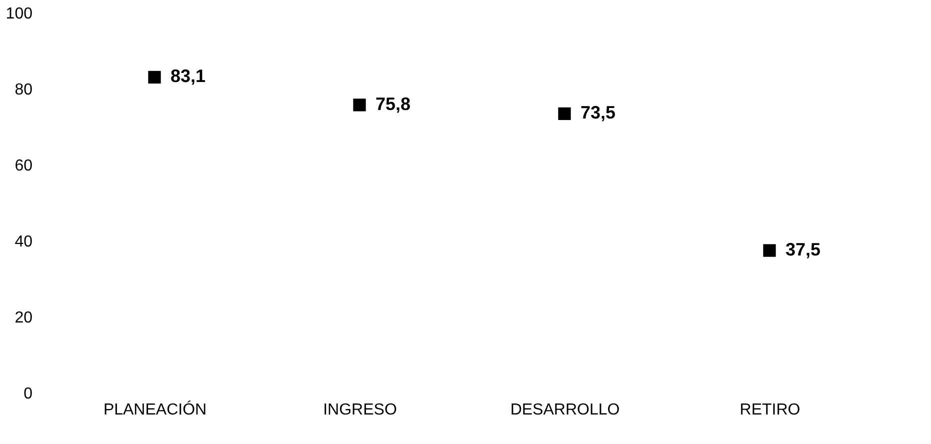 The height and width of the screenshot is (444, 931). Describe the element at coordinates (23, 90) in the screenshot. I see `y-tick-label: 80` at that location.